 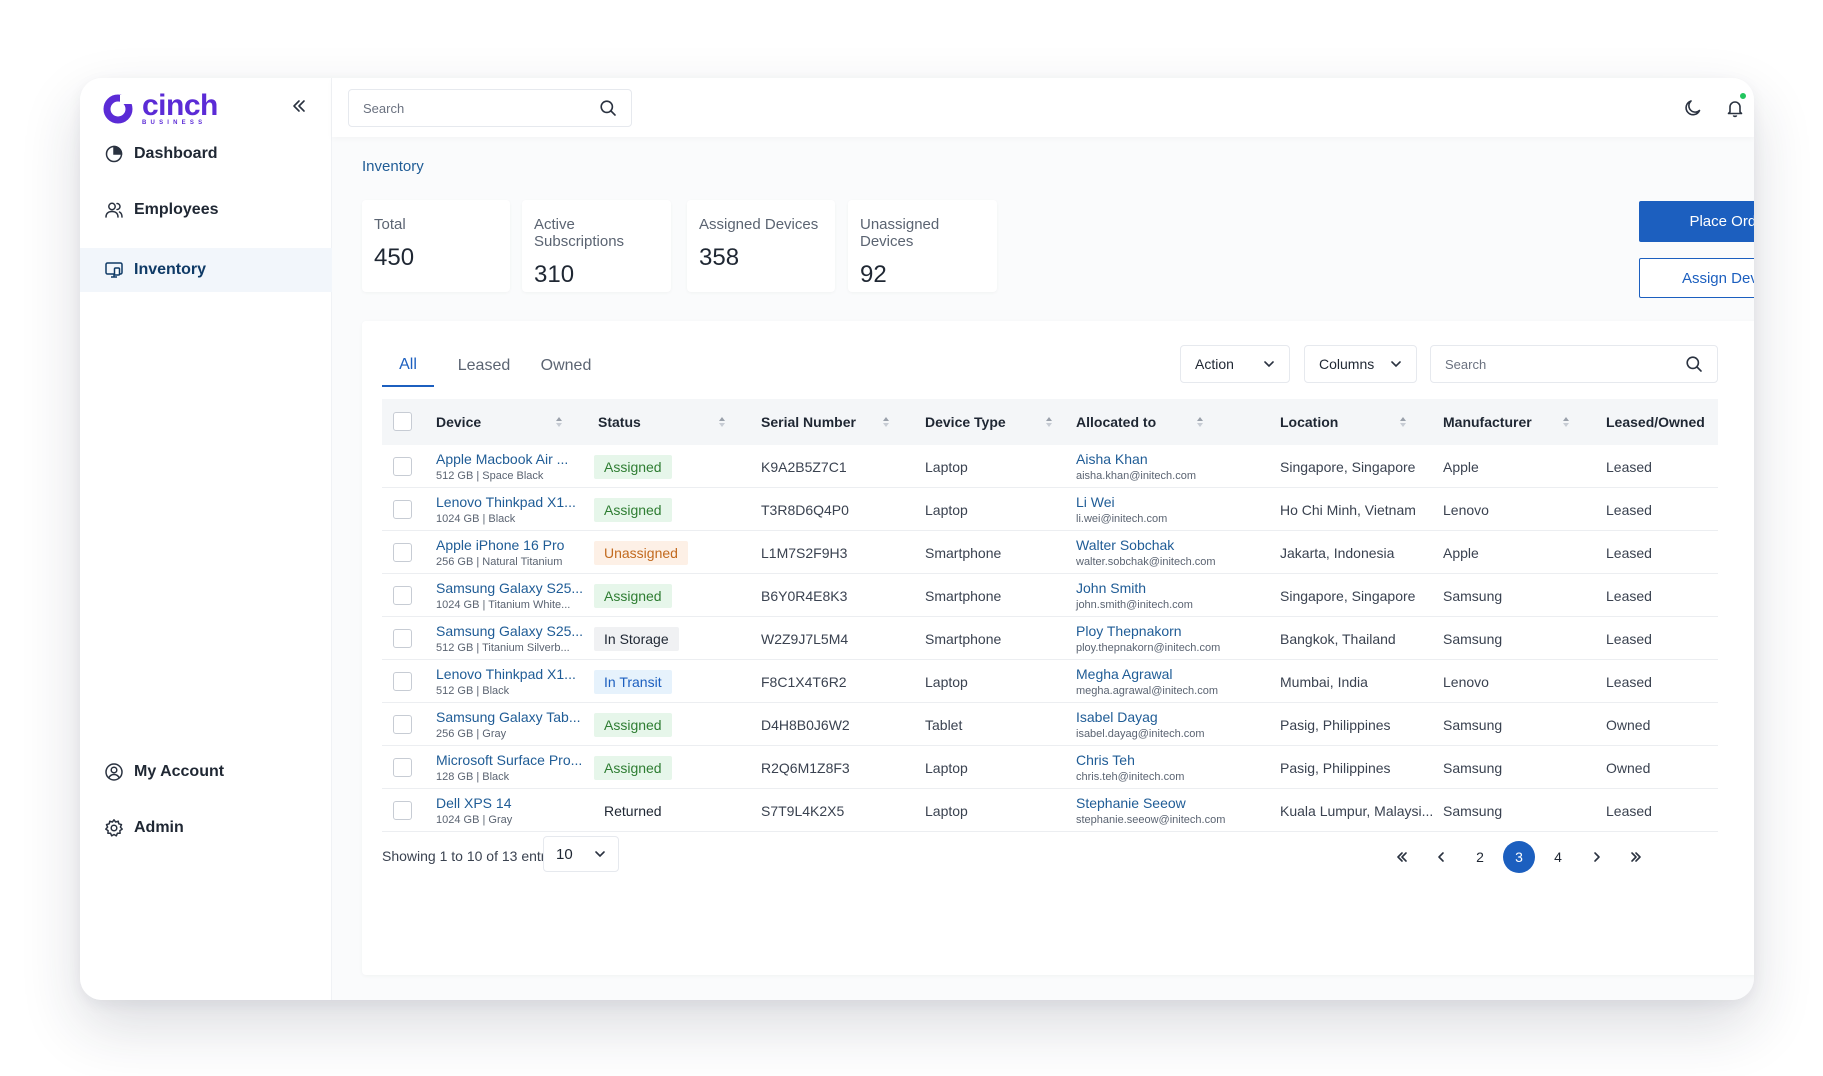 I want to click on page-button-3: 3, so click(x=1519, y=857).